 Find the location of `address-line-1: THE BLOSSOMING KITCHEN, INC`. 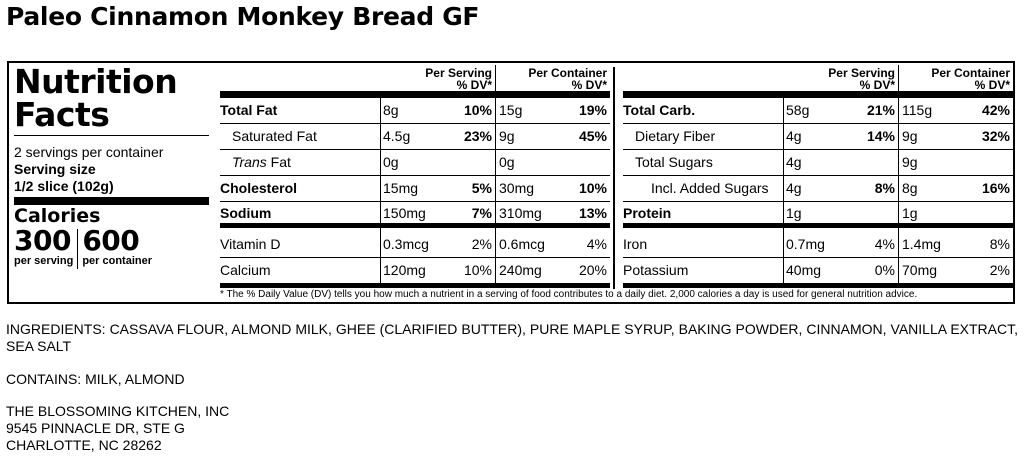

address-line-1: THE BLOSSOMING KITCHEN, INC is located at coordinates (118, 411).